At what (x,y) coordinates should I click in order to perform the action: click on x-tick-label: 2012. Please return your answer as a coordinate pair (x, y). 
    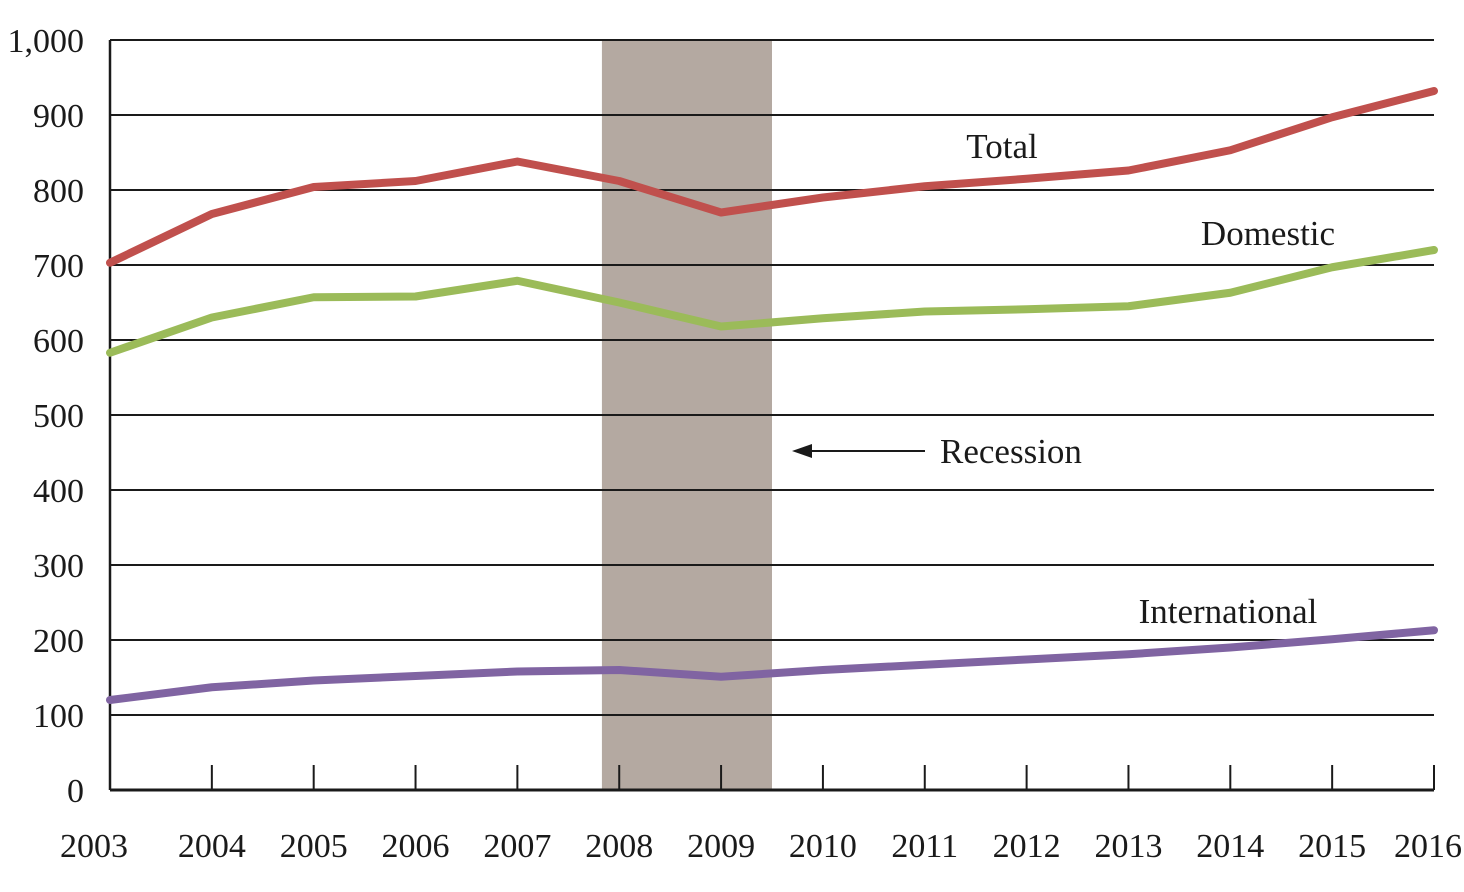
    Looking at the image, I should click on (1027, 846).